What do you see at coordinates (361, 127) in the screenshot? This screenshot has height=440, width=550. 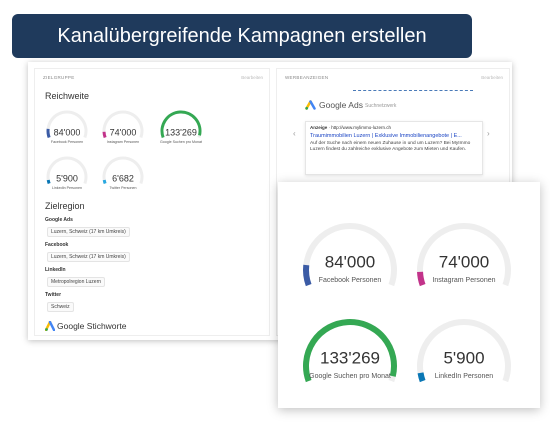 I see `ad-url: http://www.mylimmo-luzern.ch` at bounding box center [361, 127].